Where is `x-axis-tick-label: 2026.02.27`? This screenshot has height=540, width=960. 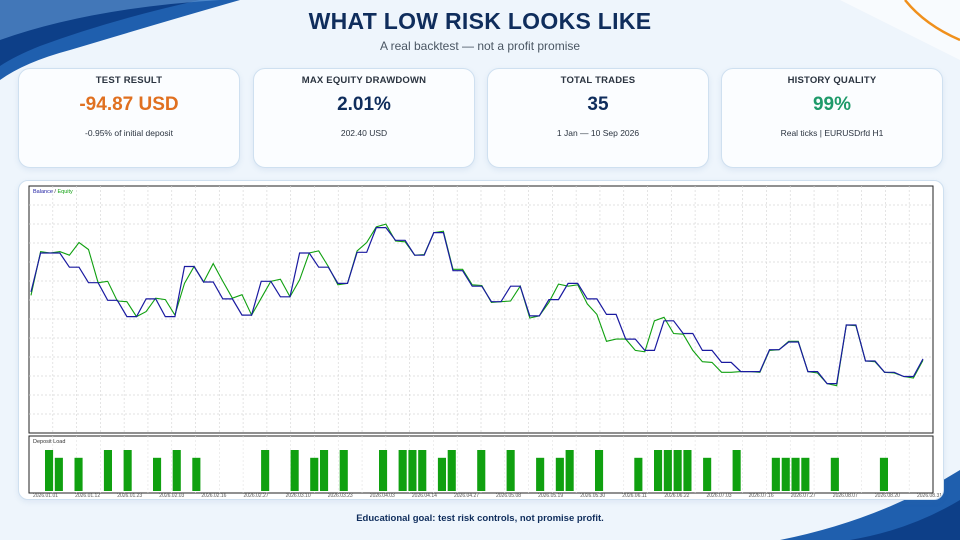
x-axis-tick-label: 2026.02.27 is located at coordinates (256, 496).